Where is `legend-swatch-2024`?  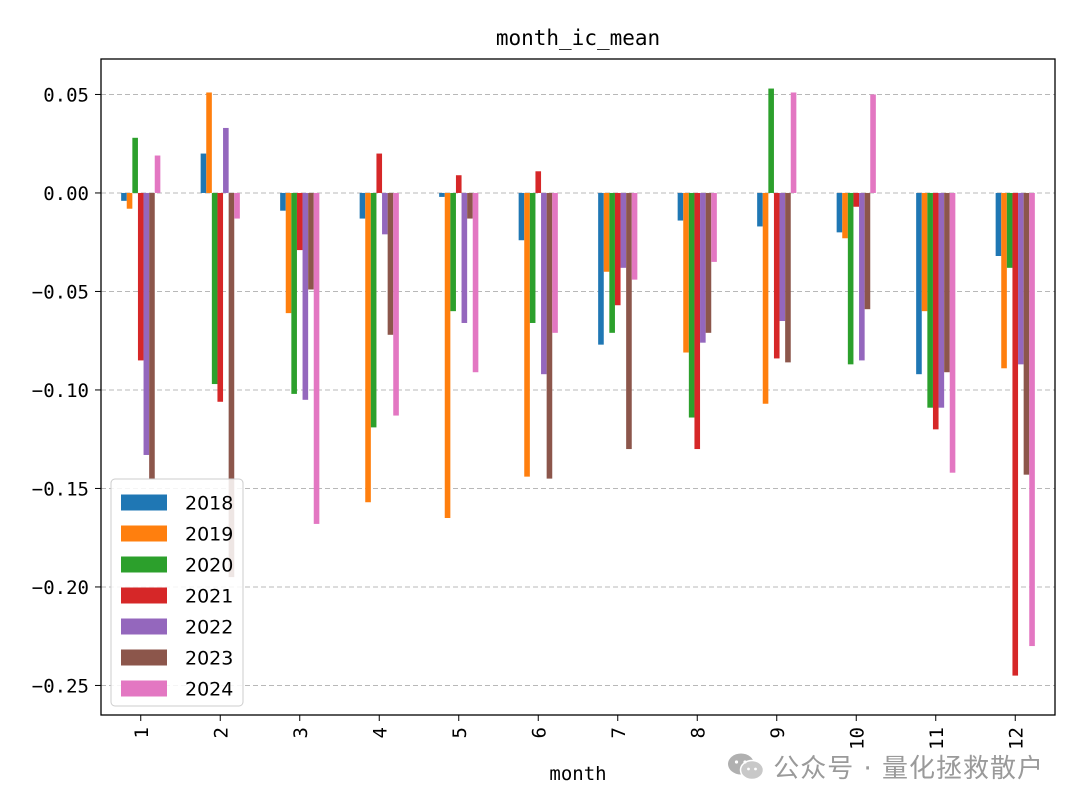 legend-swatch-2024 is located at coordinates (144, 688).